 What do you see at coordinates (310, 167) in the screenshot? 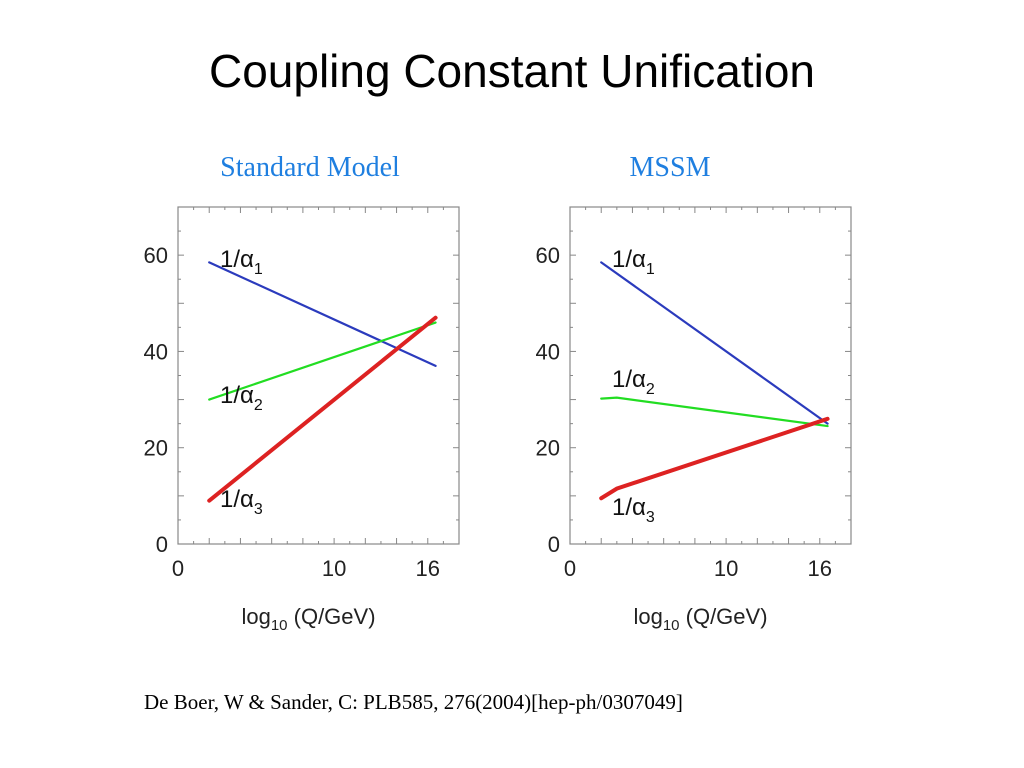
I see `chart-title-standard-model: Standard Model` at bounding box center [310, 167].